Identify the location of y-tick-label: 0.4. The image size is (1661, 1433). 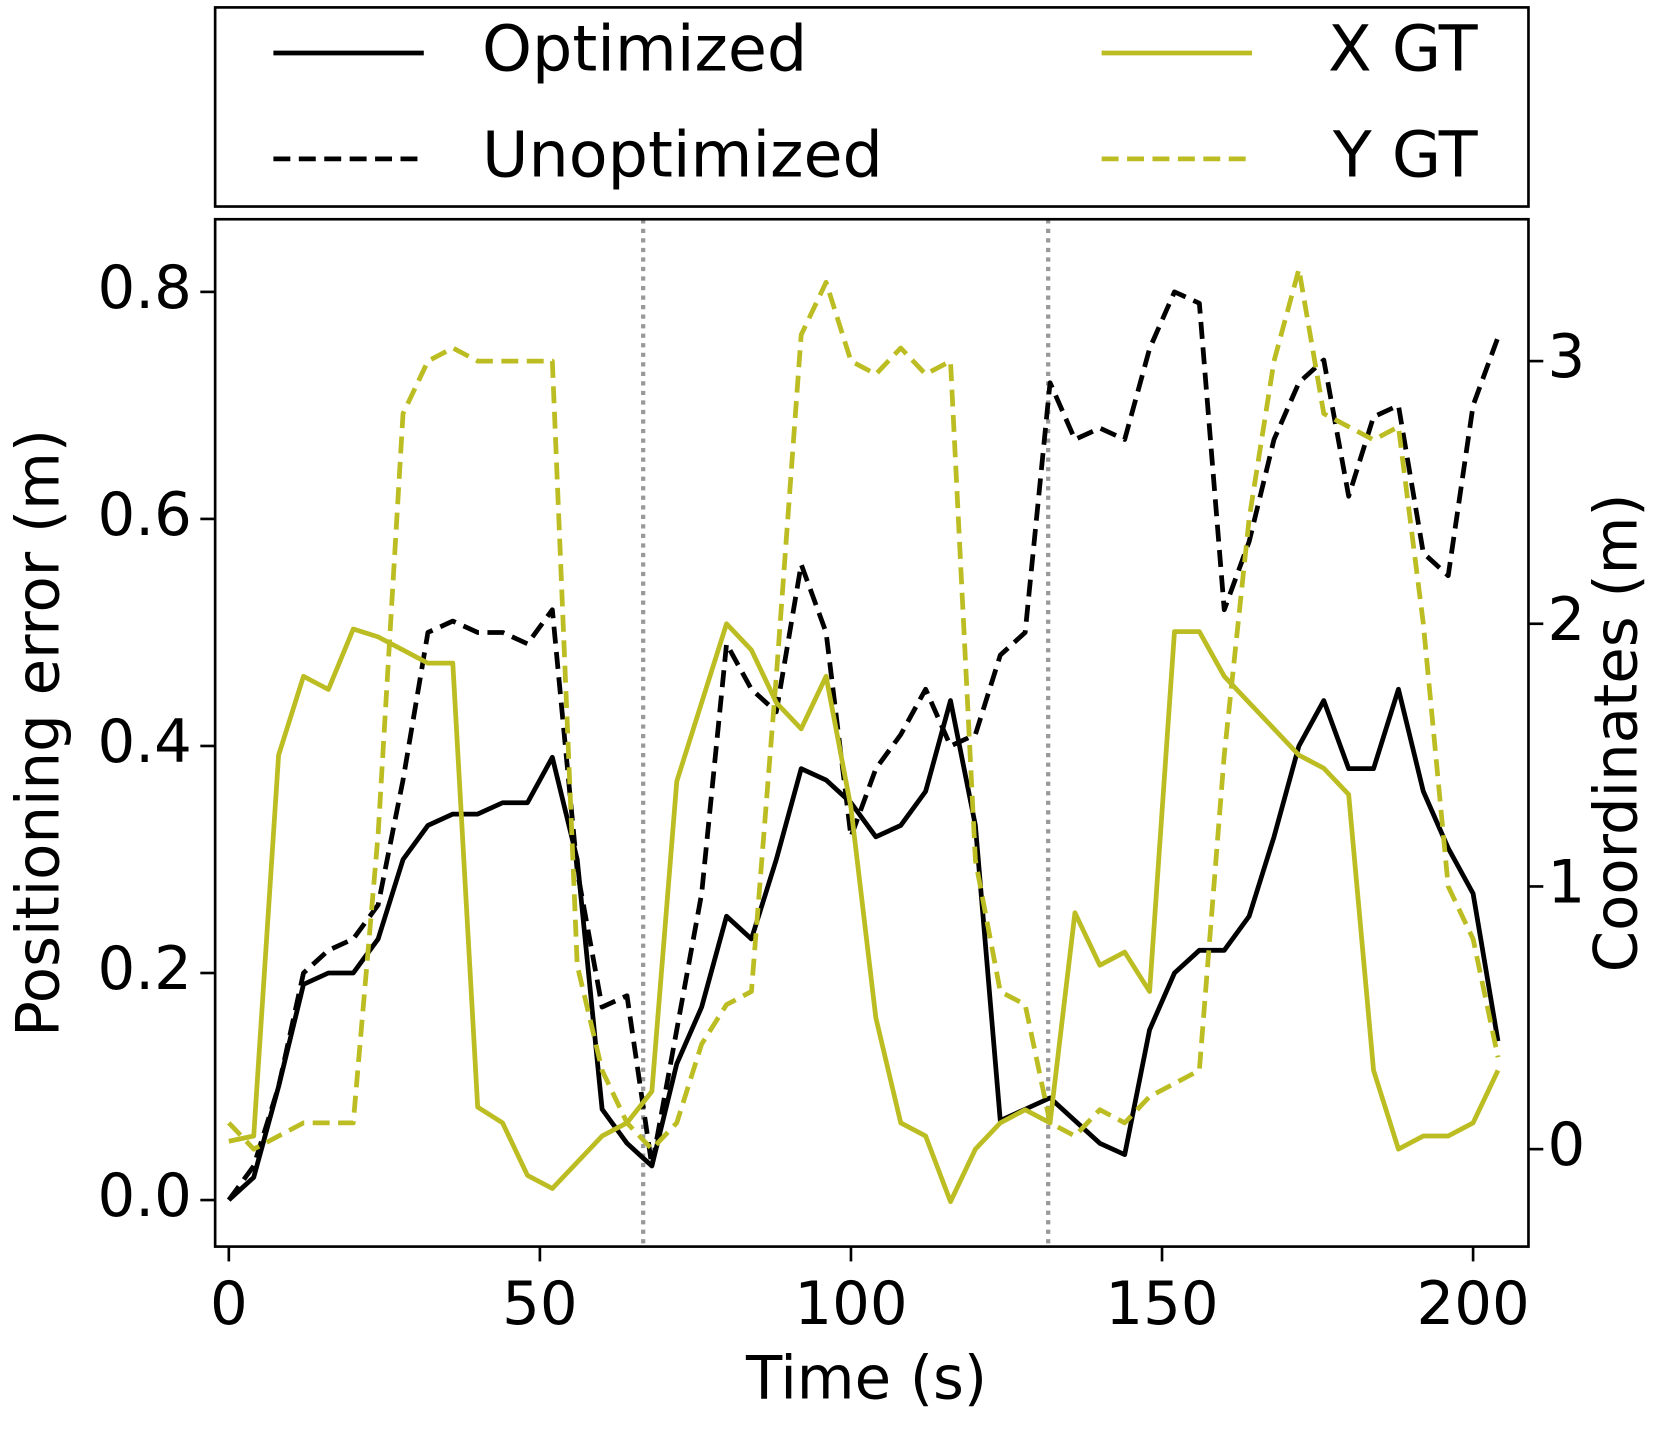
(145, 741).